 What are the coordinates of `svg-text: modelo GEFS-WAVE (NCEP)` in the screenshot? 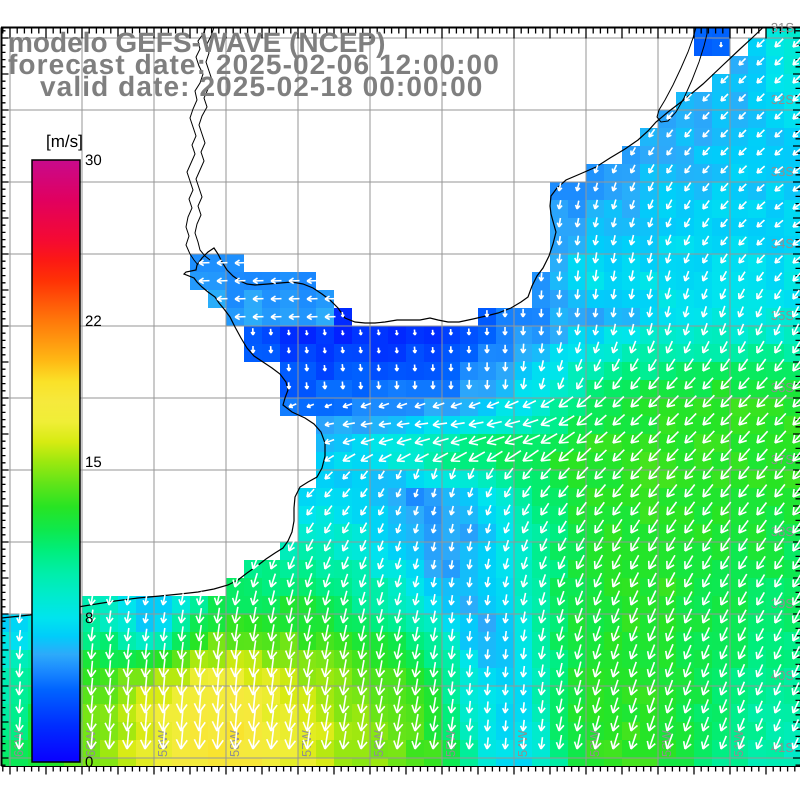 It's located at (197, 42).